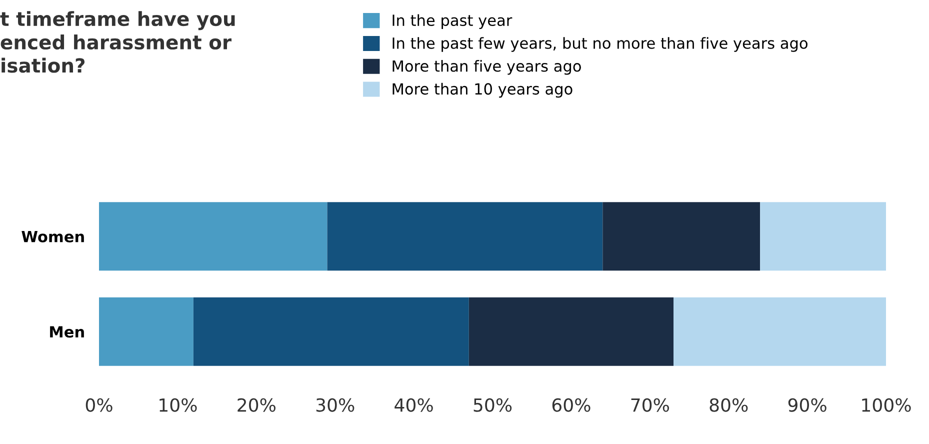  What do you see at coordinates (571, 405) in the screenshot?
I see `x-tick-label: 60%` at bounding box center [571, 405].